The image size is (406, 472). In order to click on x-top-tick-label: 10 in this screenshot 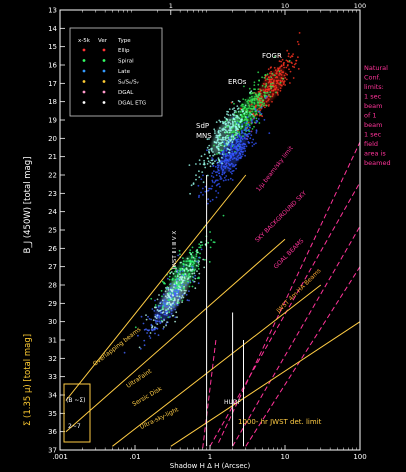, I will do `click(285, 6)`.